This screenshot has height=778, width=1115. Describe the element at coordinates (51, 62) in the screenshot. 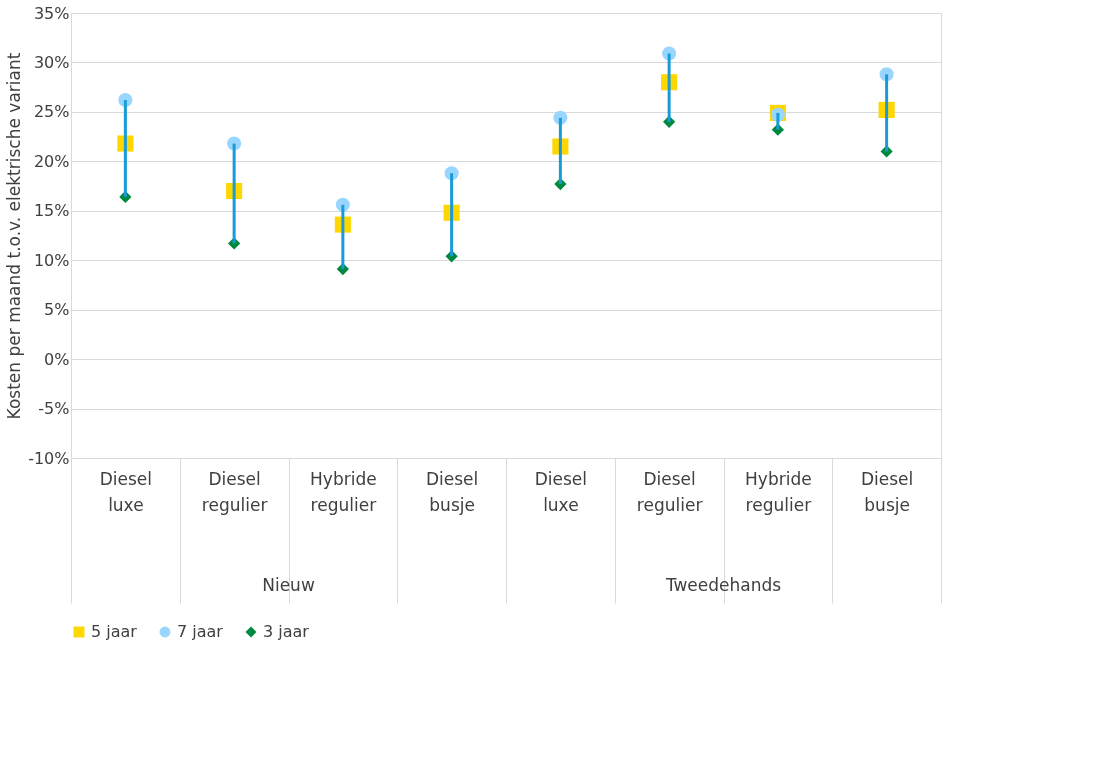

I see `y-tick-label: 30%` at that location.